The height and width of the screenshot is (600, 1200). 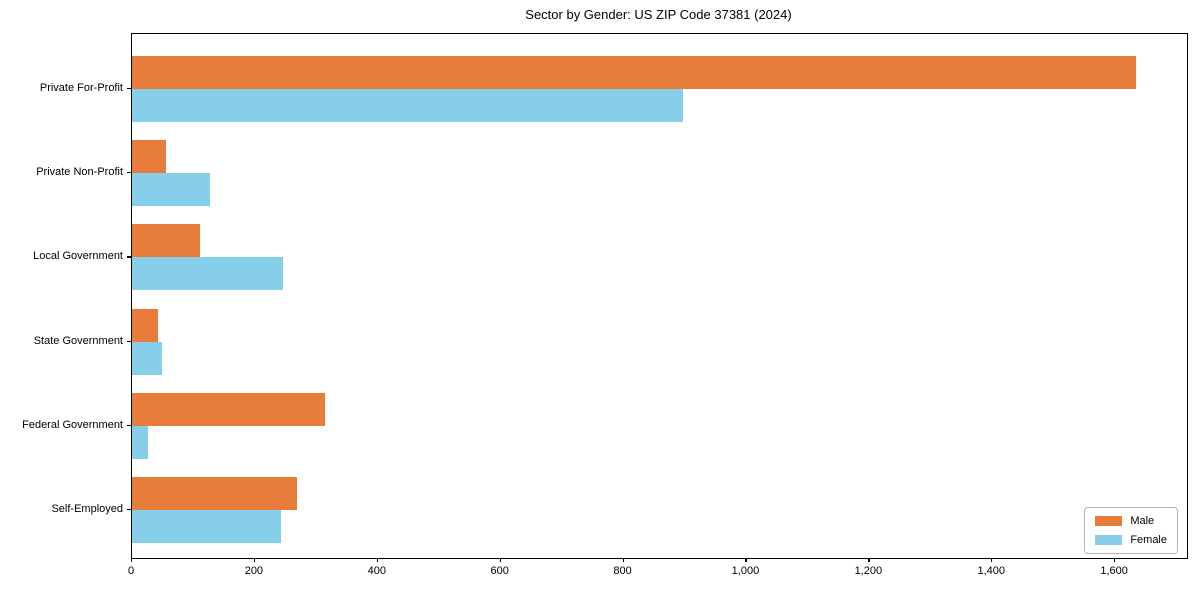 I want to click on legend-item-male: Male, so click(x=1131, y=521).